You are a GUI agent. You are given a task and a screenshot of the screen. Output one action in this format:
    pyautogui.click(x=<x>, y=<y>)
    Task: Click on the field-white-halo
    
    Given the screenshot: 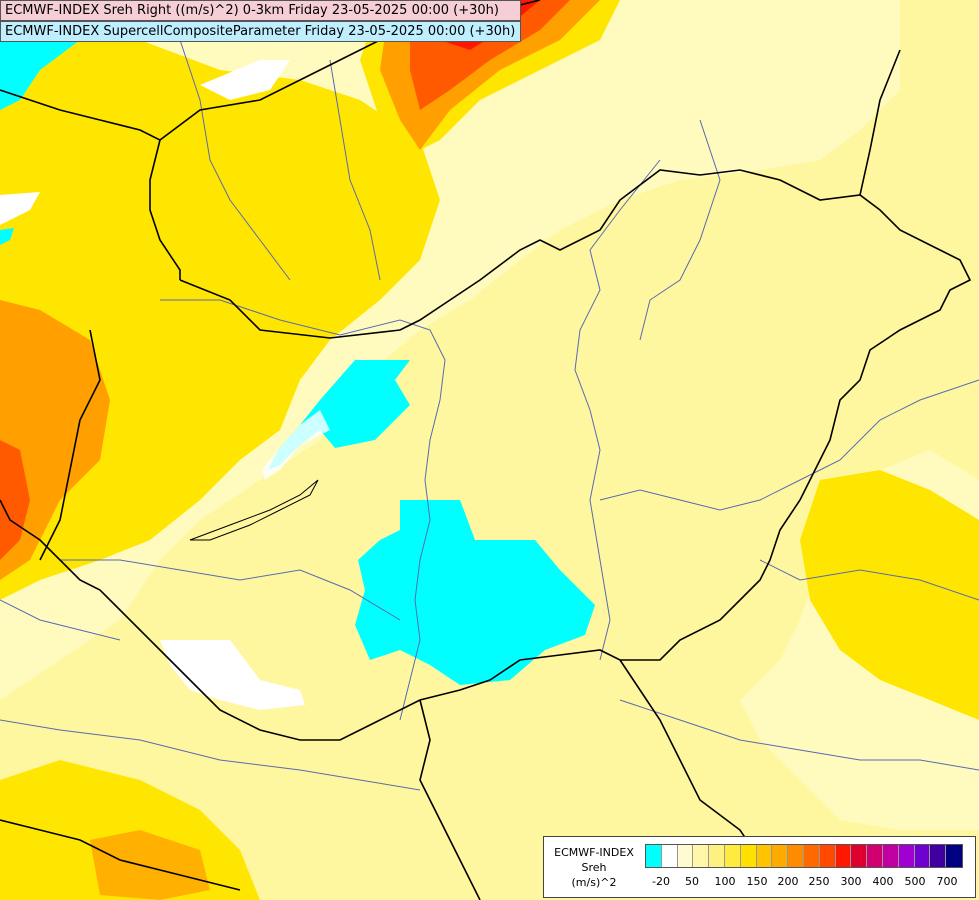 What is the action you would take?
    pyautogui.click(x=296, y=445)
    